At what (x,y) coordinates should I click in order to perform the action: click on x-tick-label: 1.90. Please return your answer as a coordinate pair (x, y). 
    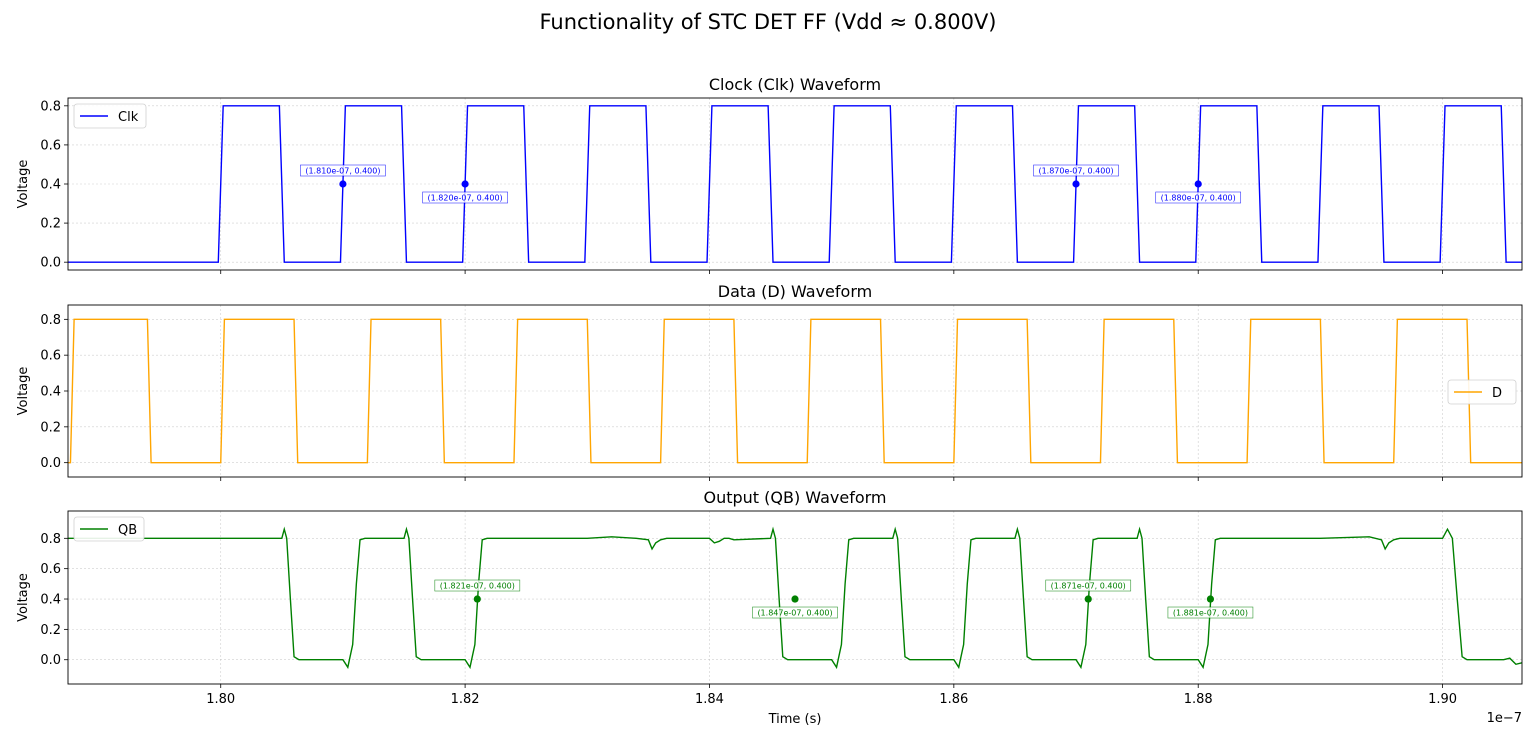
    Looking at the image, I should click on (1442, 699).